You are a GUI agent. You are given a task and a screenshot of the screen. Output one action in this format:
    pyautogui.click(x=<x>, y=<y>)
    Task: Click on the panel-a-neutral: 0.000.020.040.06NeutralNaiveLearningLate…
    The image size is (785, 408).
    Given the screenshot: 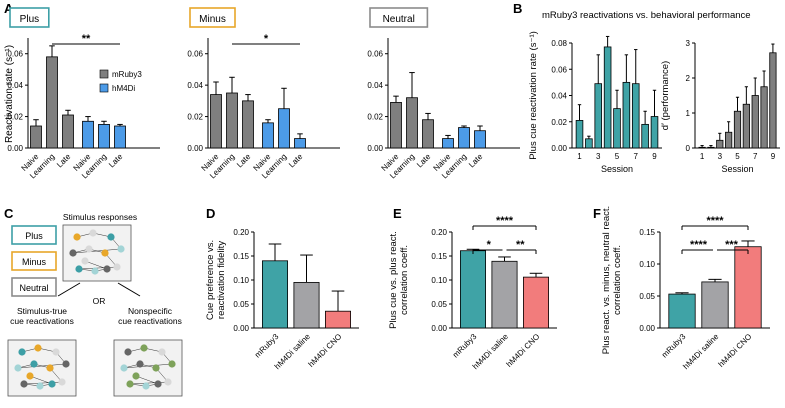 What is the action you would take?
    pyautogui.click(x=443, y=93)
    